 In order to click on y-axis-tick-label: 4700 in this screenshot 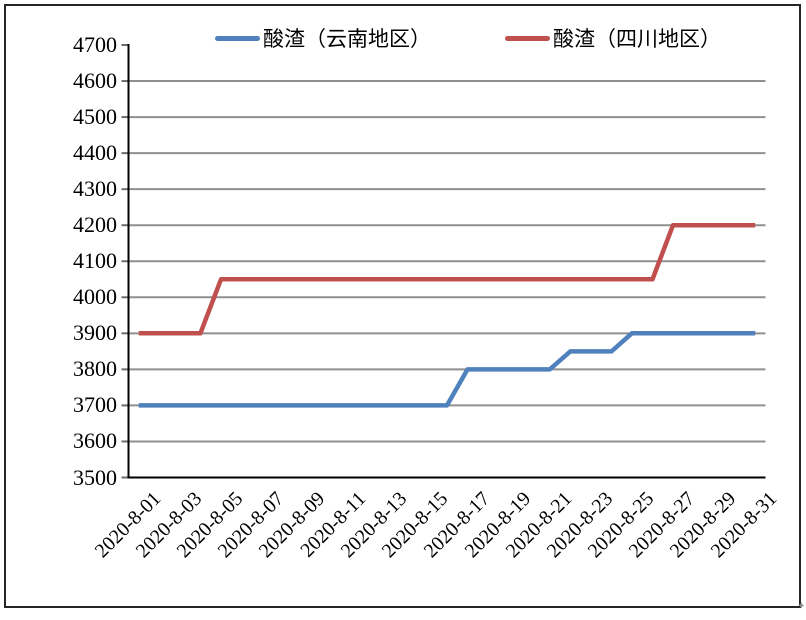, I will do `click(95, 44)`.